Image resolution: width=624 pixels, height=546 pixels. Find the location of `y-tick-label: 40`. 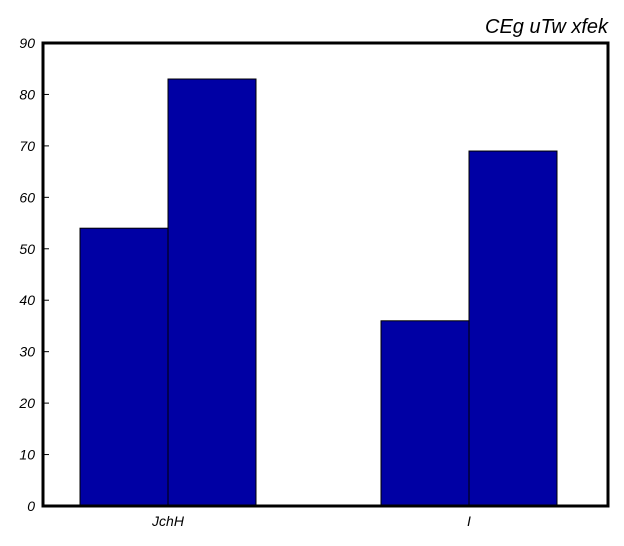

y-tick-label: 40 is located at coordinates (27, 300).